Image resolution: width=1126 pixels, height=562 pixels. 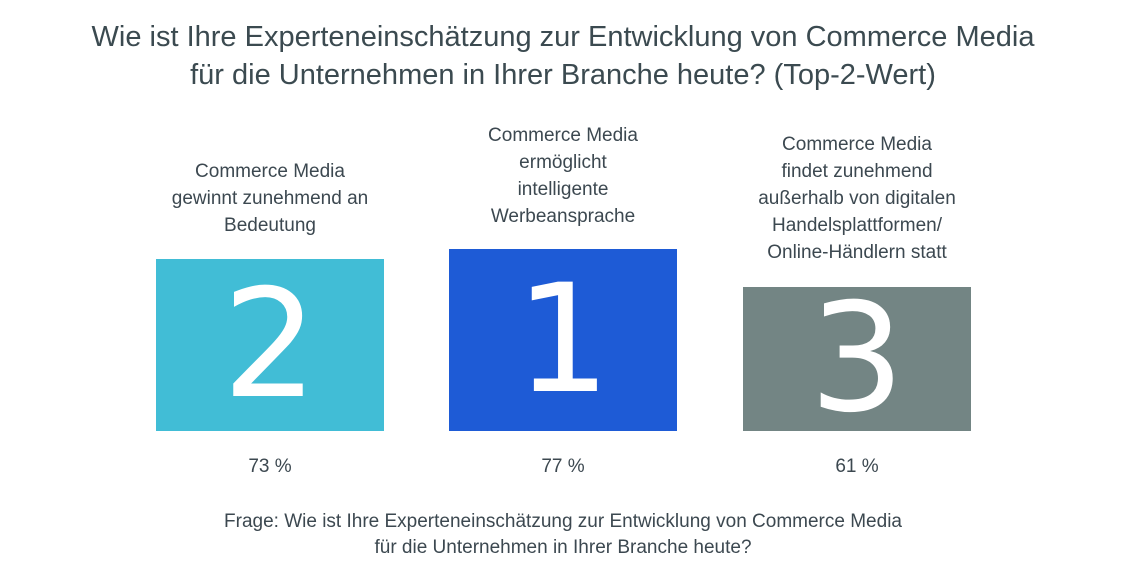 What do you see at coordinates (563, 466) in the screenshot?
I see `value-label: 77 %` at bounding box center [563, 466].